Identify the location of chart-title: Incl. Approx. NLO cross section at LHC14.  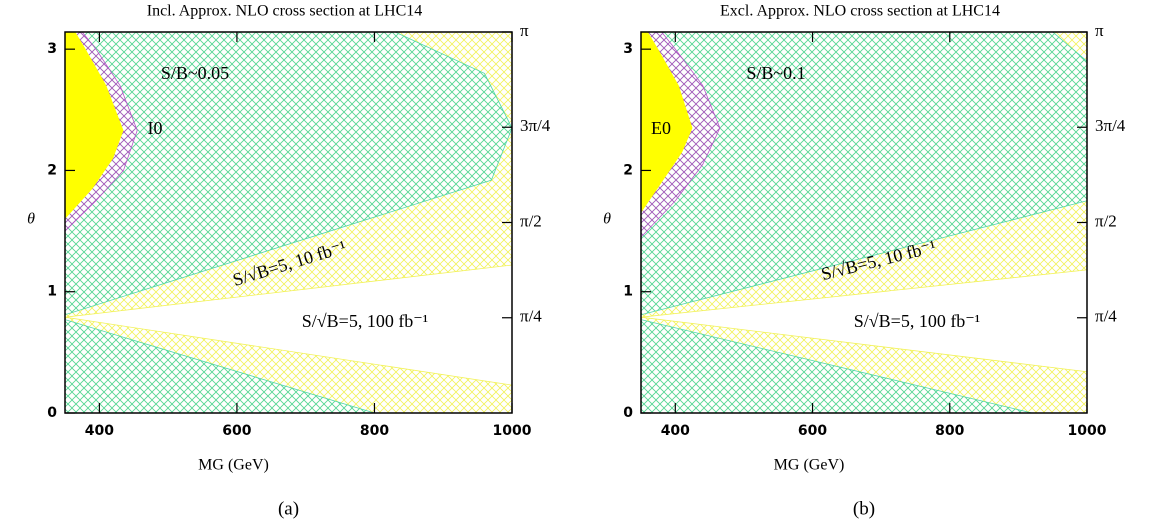
(285, 11).